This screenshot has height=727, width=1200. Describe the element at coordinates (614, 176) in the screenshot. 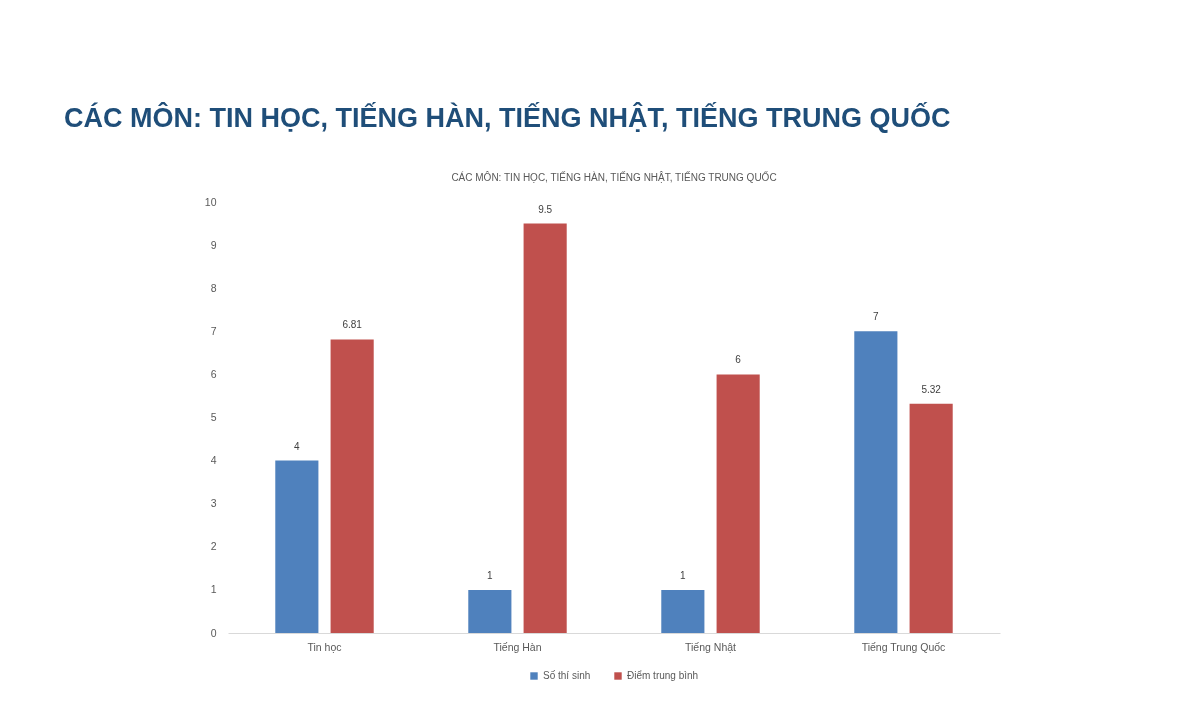

I see `chart-subtitle: CÁC MÔN: TIN HỌC, TIẾNG HÀN, TIẾNG NHẬT, TIẾNG TRUNG QUỐC` at that location.